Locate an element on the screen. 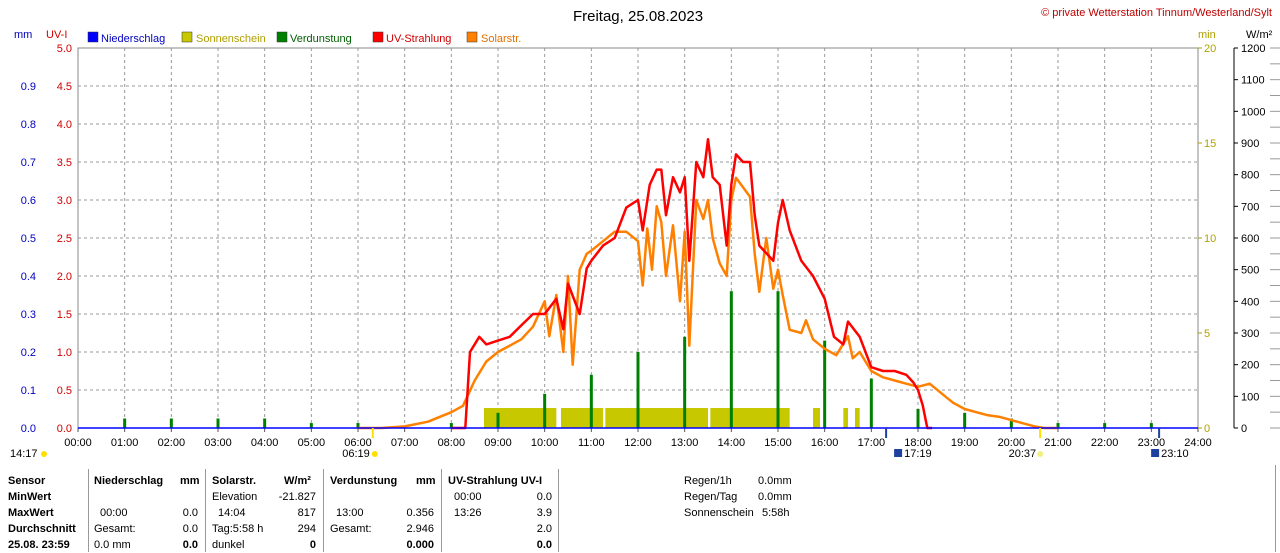 The height and width of the screenshot is (553, 1280). sunrise-icon is located at coordinates (374, 454).